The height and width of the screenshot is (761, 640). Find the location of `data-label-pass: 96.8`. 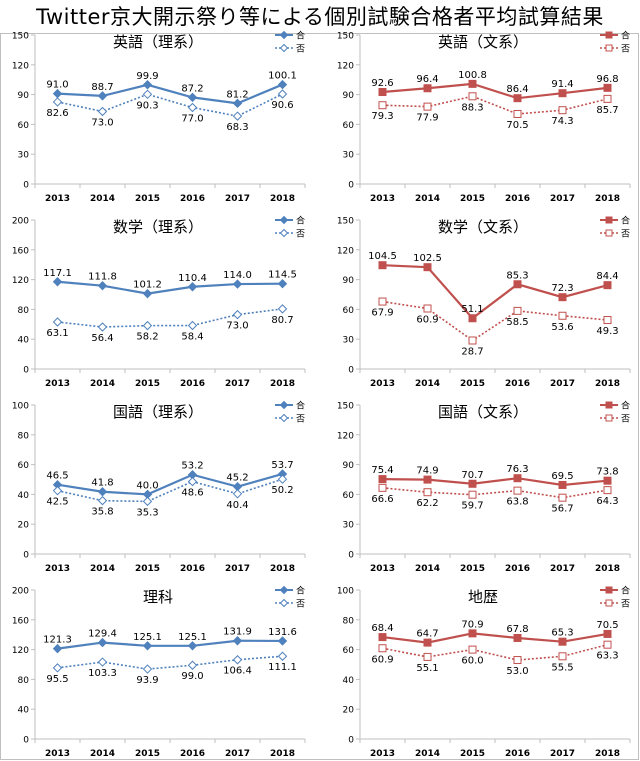

data-label-pass: 96.8 is located at coordinates (607, 79).